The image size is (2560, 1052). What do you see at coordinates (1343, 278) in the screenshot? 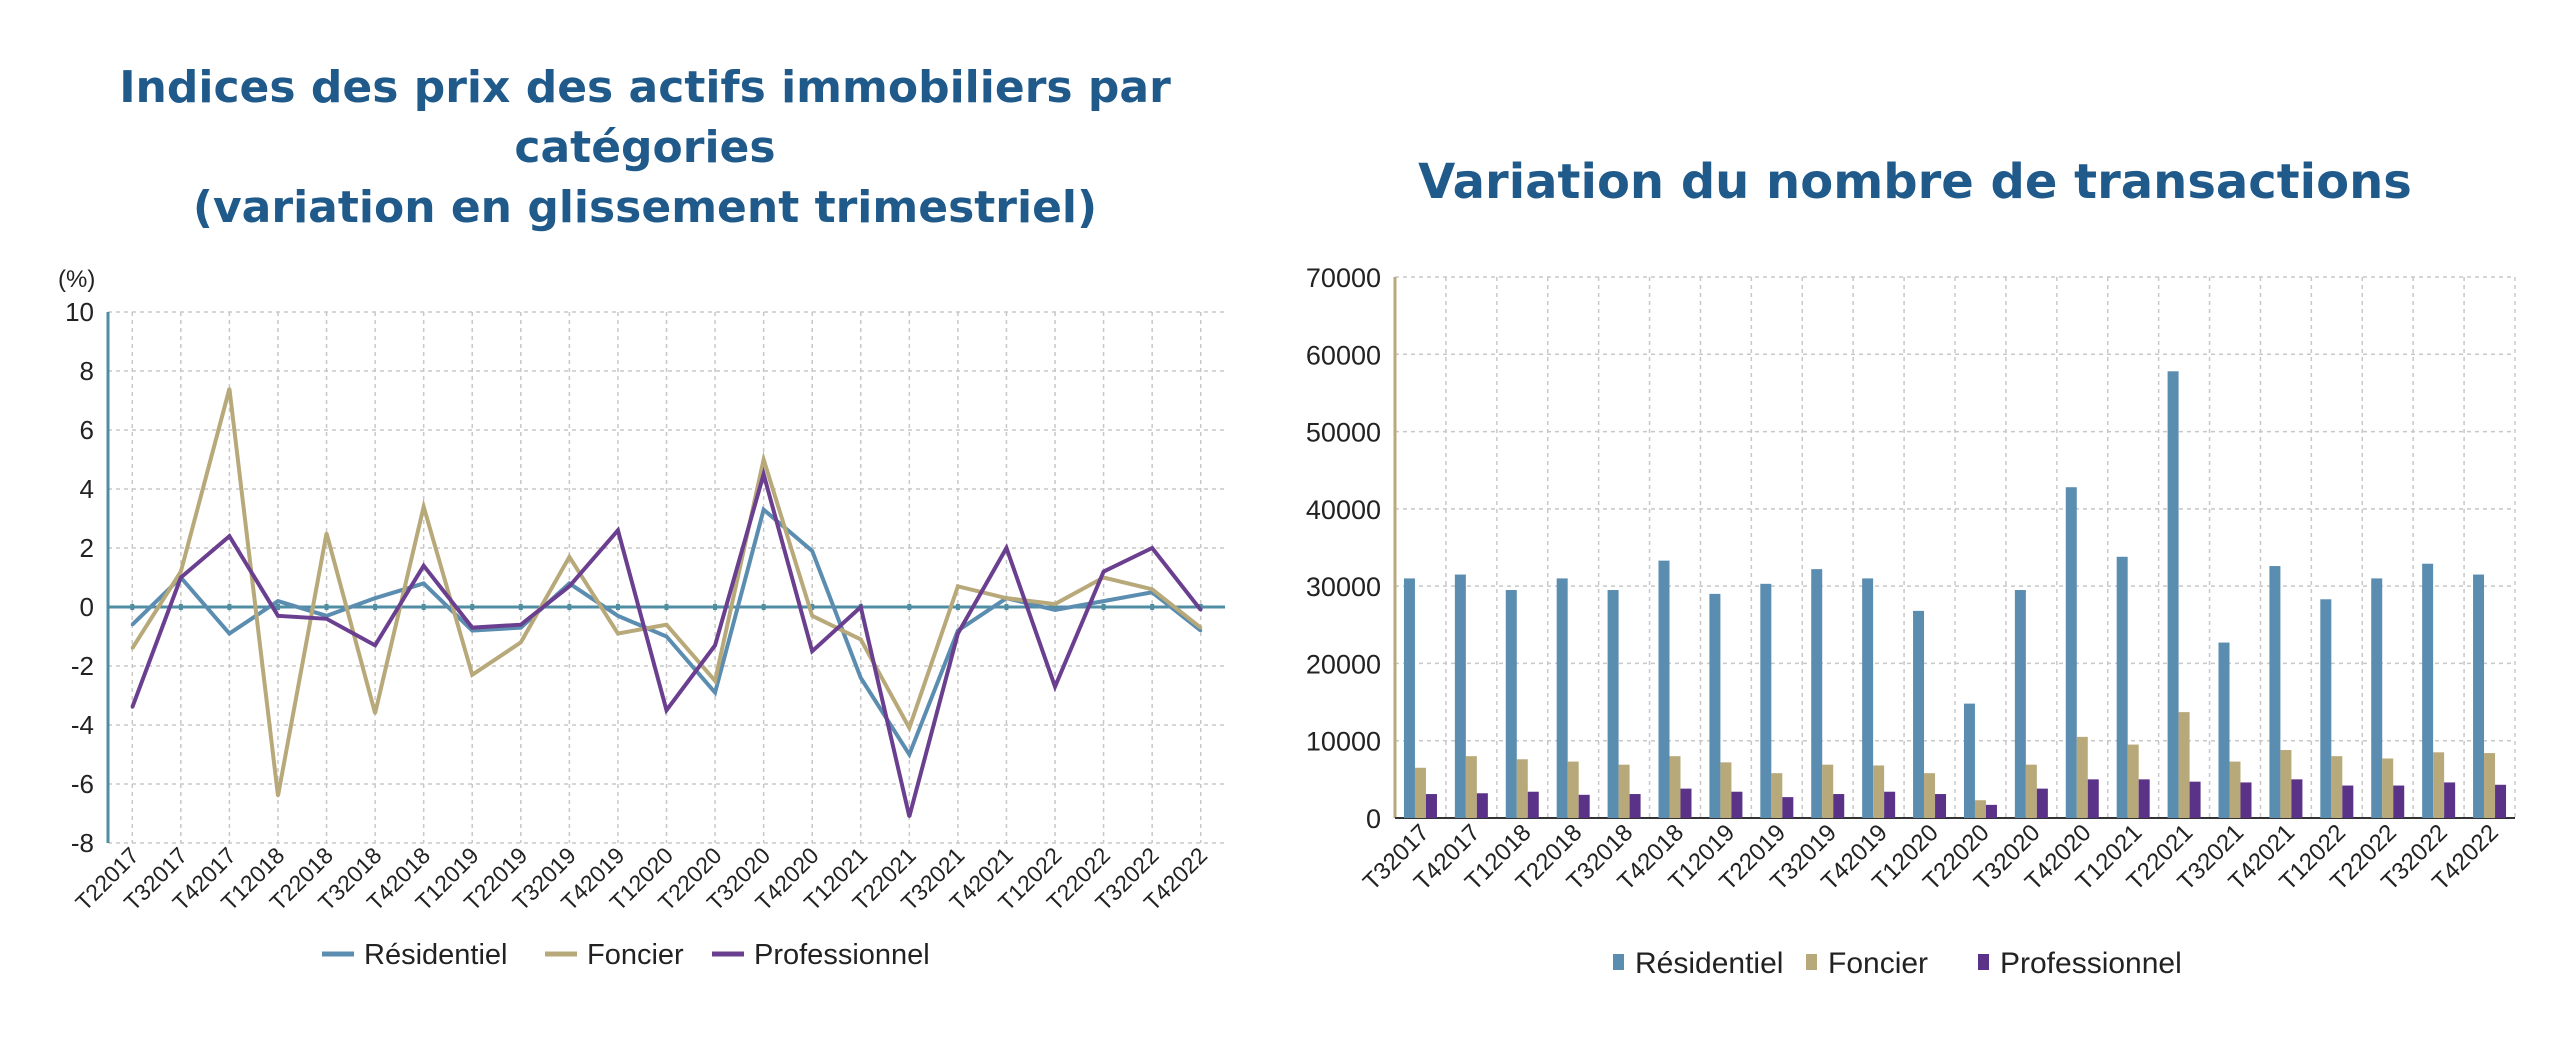
I see `y-tick-label: 70000` at bounding box center [1343, 278].